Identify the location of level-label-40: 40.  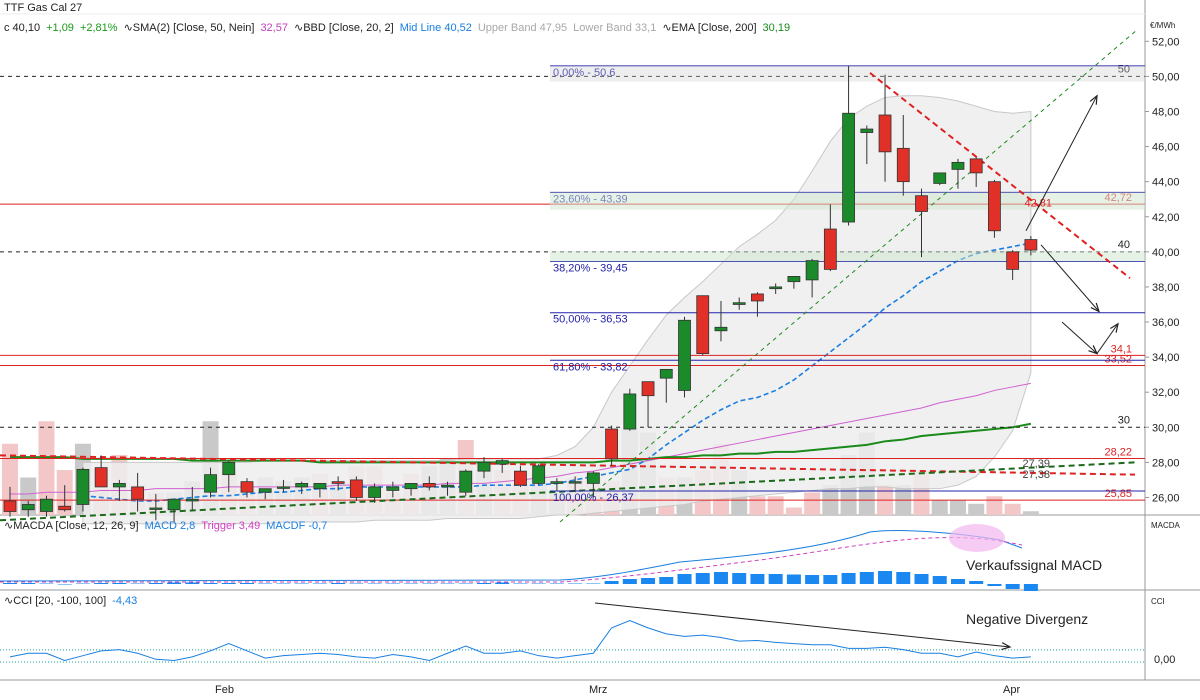
(1124, 245).